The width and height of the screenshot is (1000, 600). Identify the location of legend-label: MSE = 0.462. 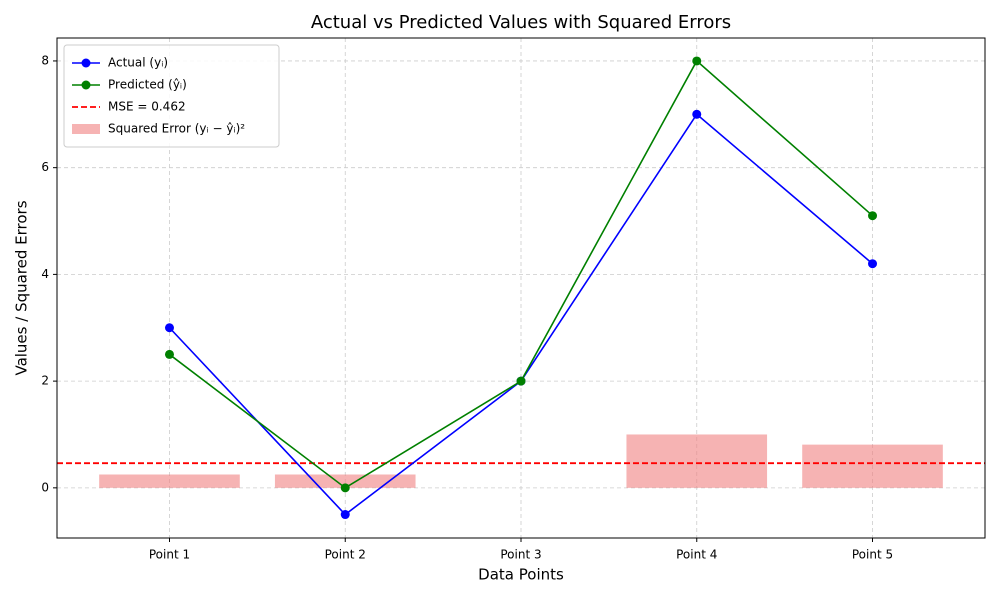
(147, 107).